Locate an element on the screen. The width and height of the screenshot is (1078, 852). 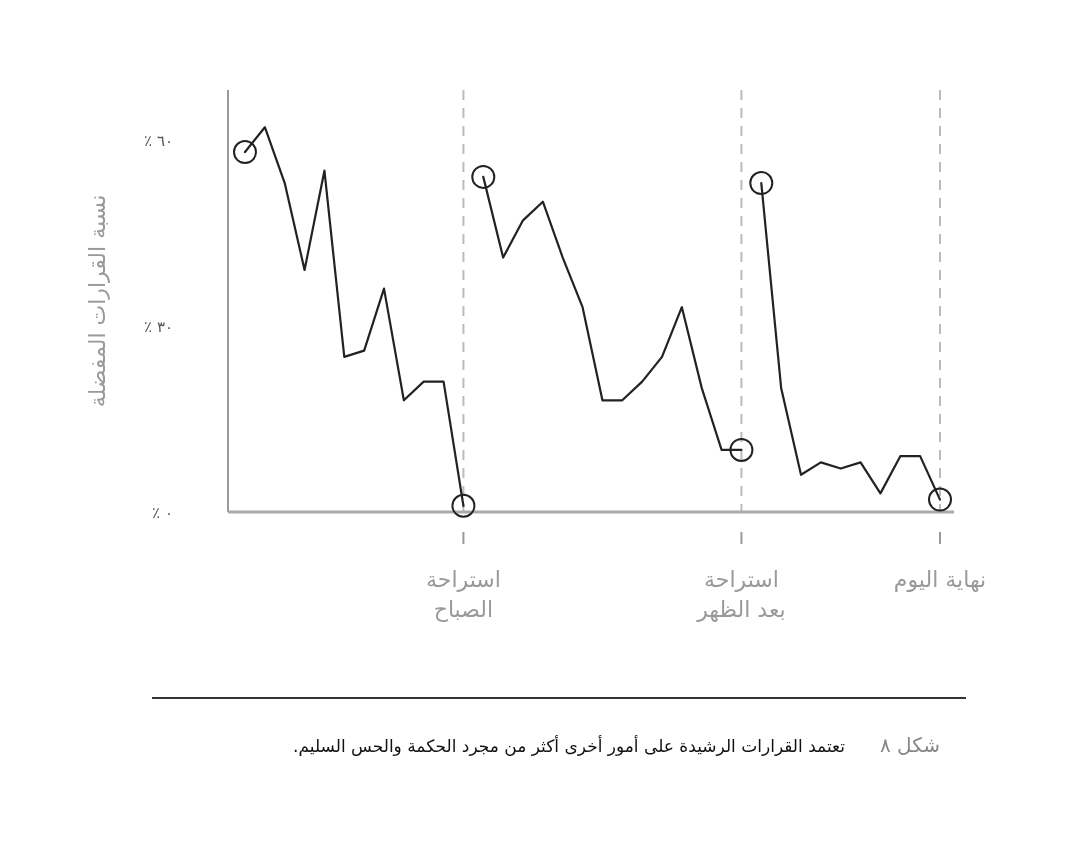
x-tick-label: نهاية اليوم is located at coordinates (940, 579).